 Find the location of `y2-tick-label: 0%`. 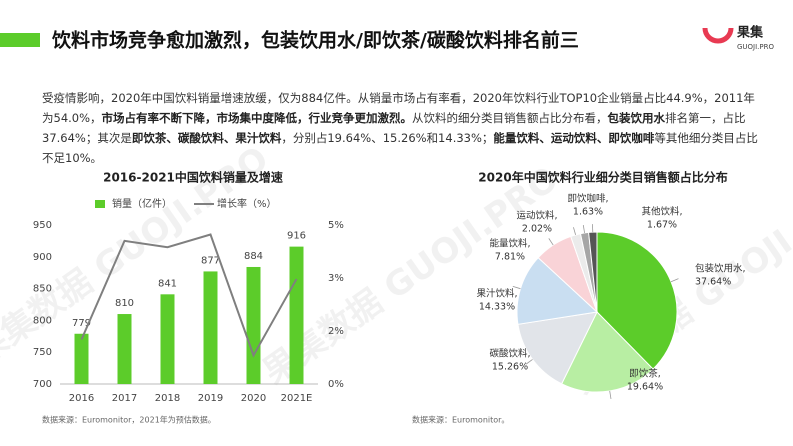

y2-tick-label: 0% is located at coordinates (336, 384).